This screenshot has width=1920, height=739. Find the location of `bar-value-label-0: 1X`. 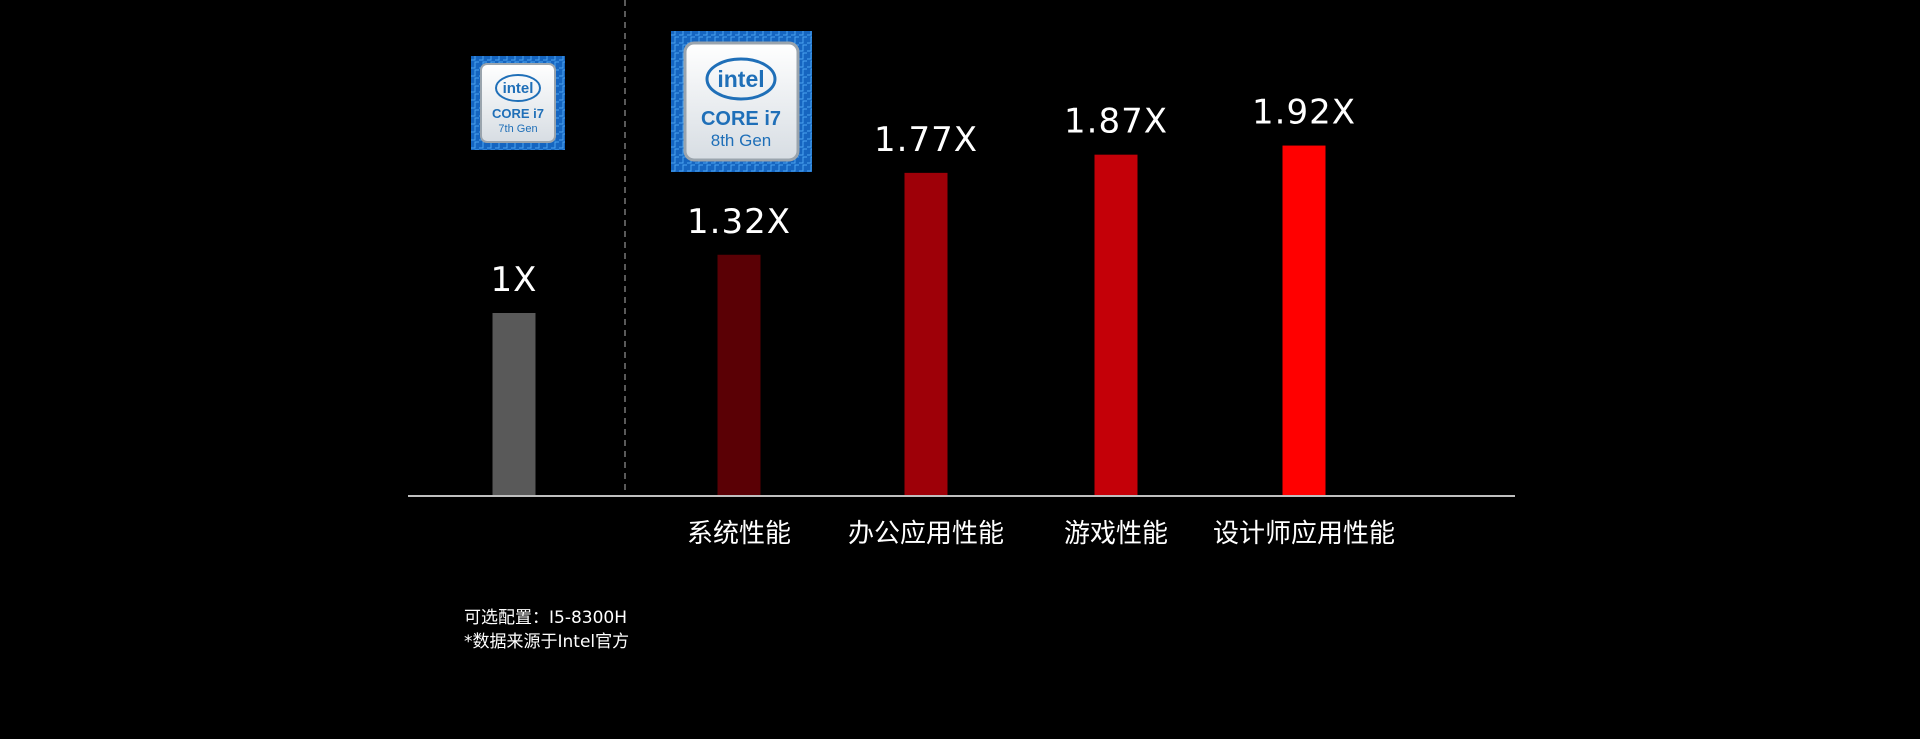

bar-value-label-0: 1X is located at coordinates (514, 280).